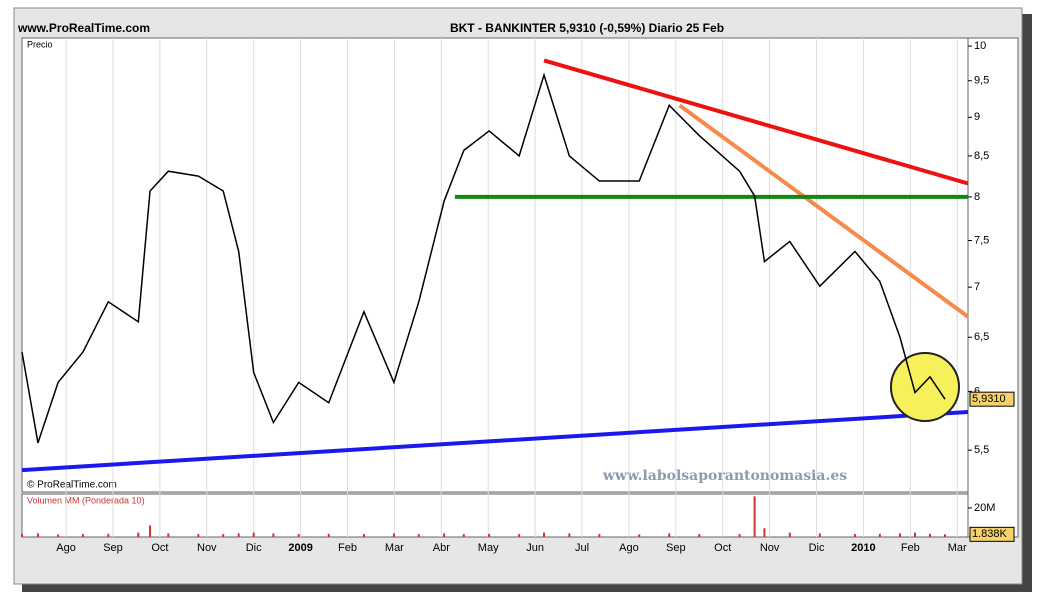 This screenshot has height=605, width=1040. I want to click on y-tick-label: 8, so click(977, 197).